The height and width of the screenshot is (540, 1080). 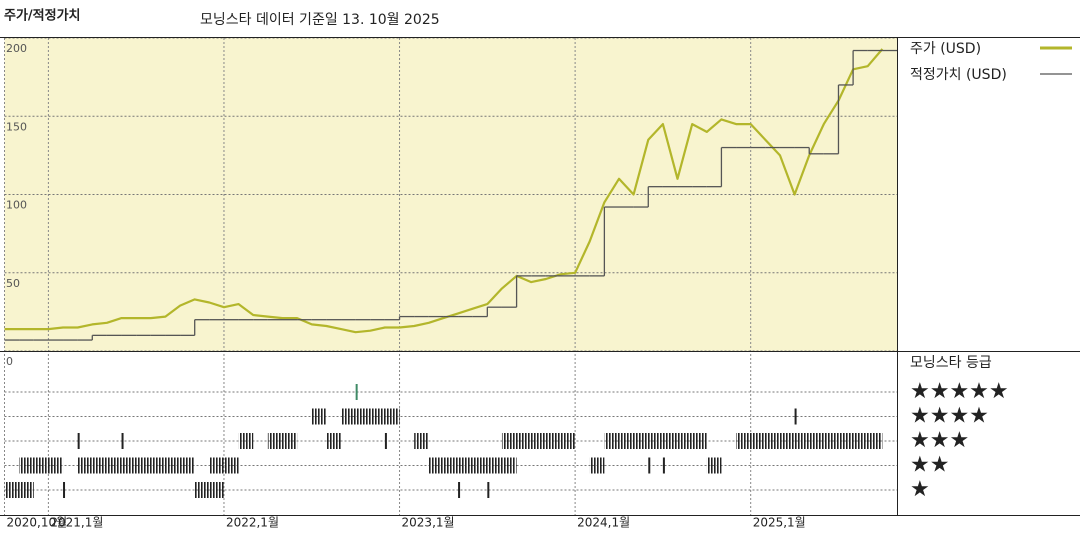 I want to click on rating-label: ★★★, so click(x=939, y=440).